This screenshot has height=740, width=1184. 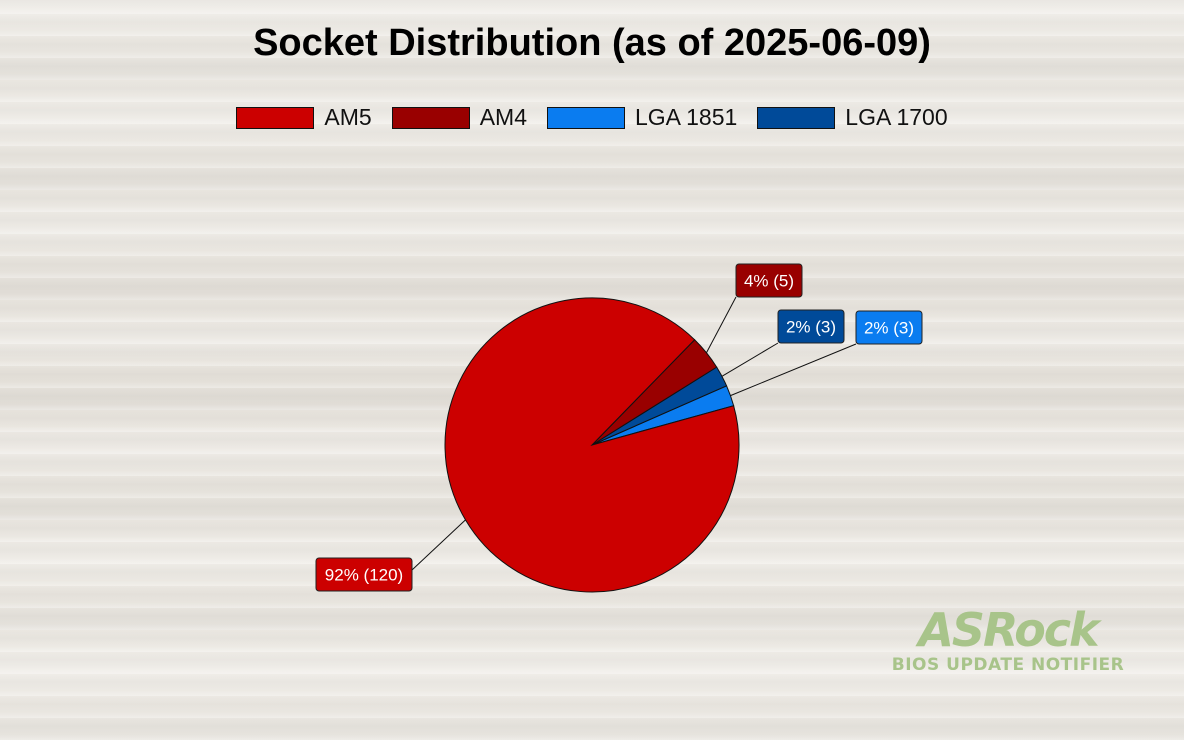 What do you see at coordinates (503, 117) in the screenshot?
I see `legend-label-am4: AM4` at bounding box center [503, 117].